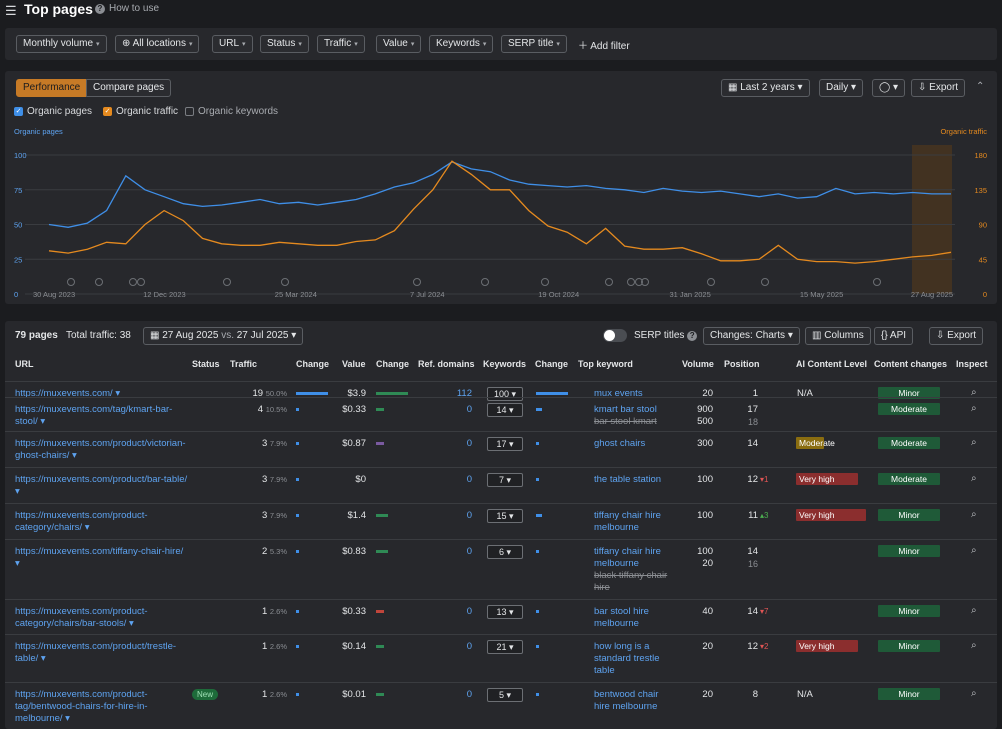 This screenshot has width=1002, height=729. What do you see at coordinates (605, 364) in the screenshot?
I see `col-top-keyword: Top keyword` at bounding box center [605, 364].